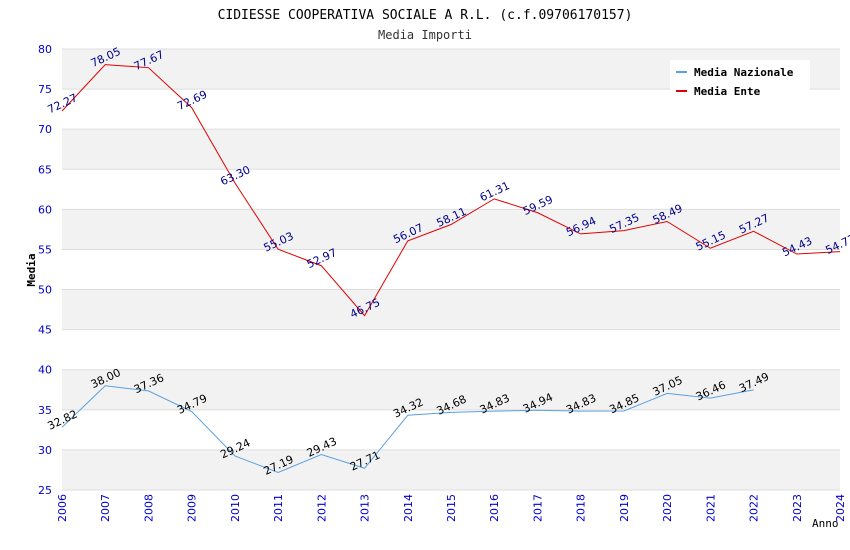 The height and width of the screenshot is (550, 850). Describe the element at coordinates (407, 429) in the screenshot. I see `series-line` at that location.